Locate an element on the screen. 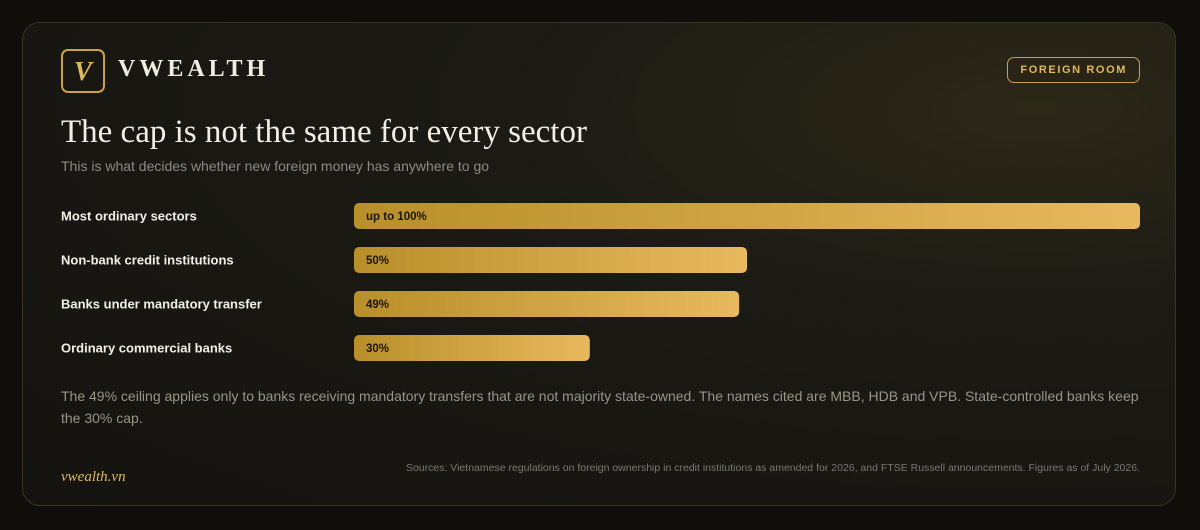 This screenshot has height=530, width=1200. foreign-room-badge: FOREIGN ROOM is located at coordinates (1073, 70).